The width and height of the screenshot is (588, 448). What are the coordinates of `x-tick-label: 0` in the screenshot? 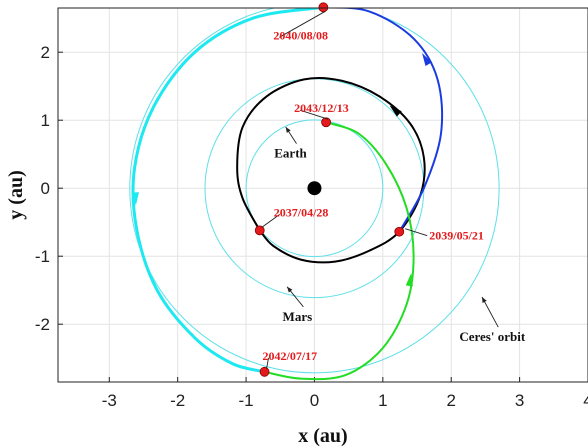 It's located at (314, 400).